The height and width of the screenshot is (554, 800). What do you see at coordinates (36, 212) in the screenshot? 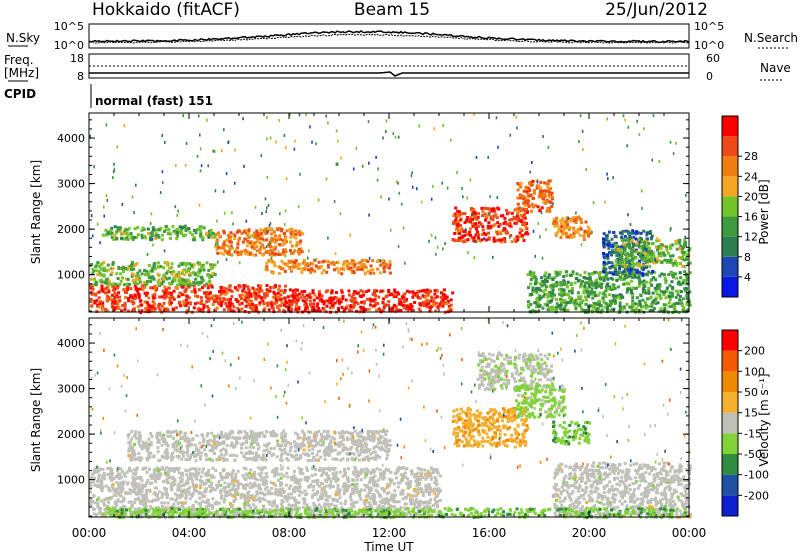
I see `power-ylabel: Slant Range [km]` at bounding box center [36, 212].